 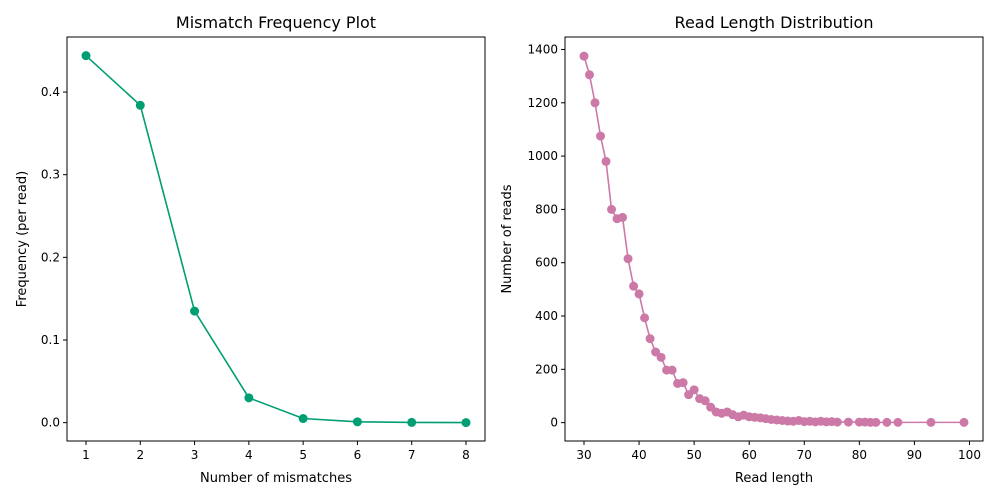 What do you see at coordinates (22, 239) in the screenshot?
I see `y-axis-label: Frequency (per read)` at bounding box center [22, 239].